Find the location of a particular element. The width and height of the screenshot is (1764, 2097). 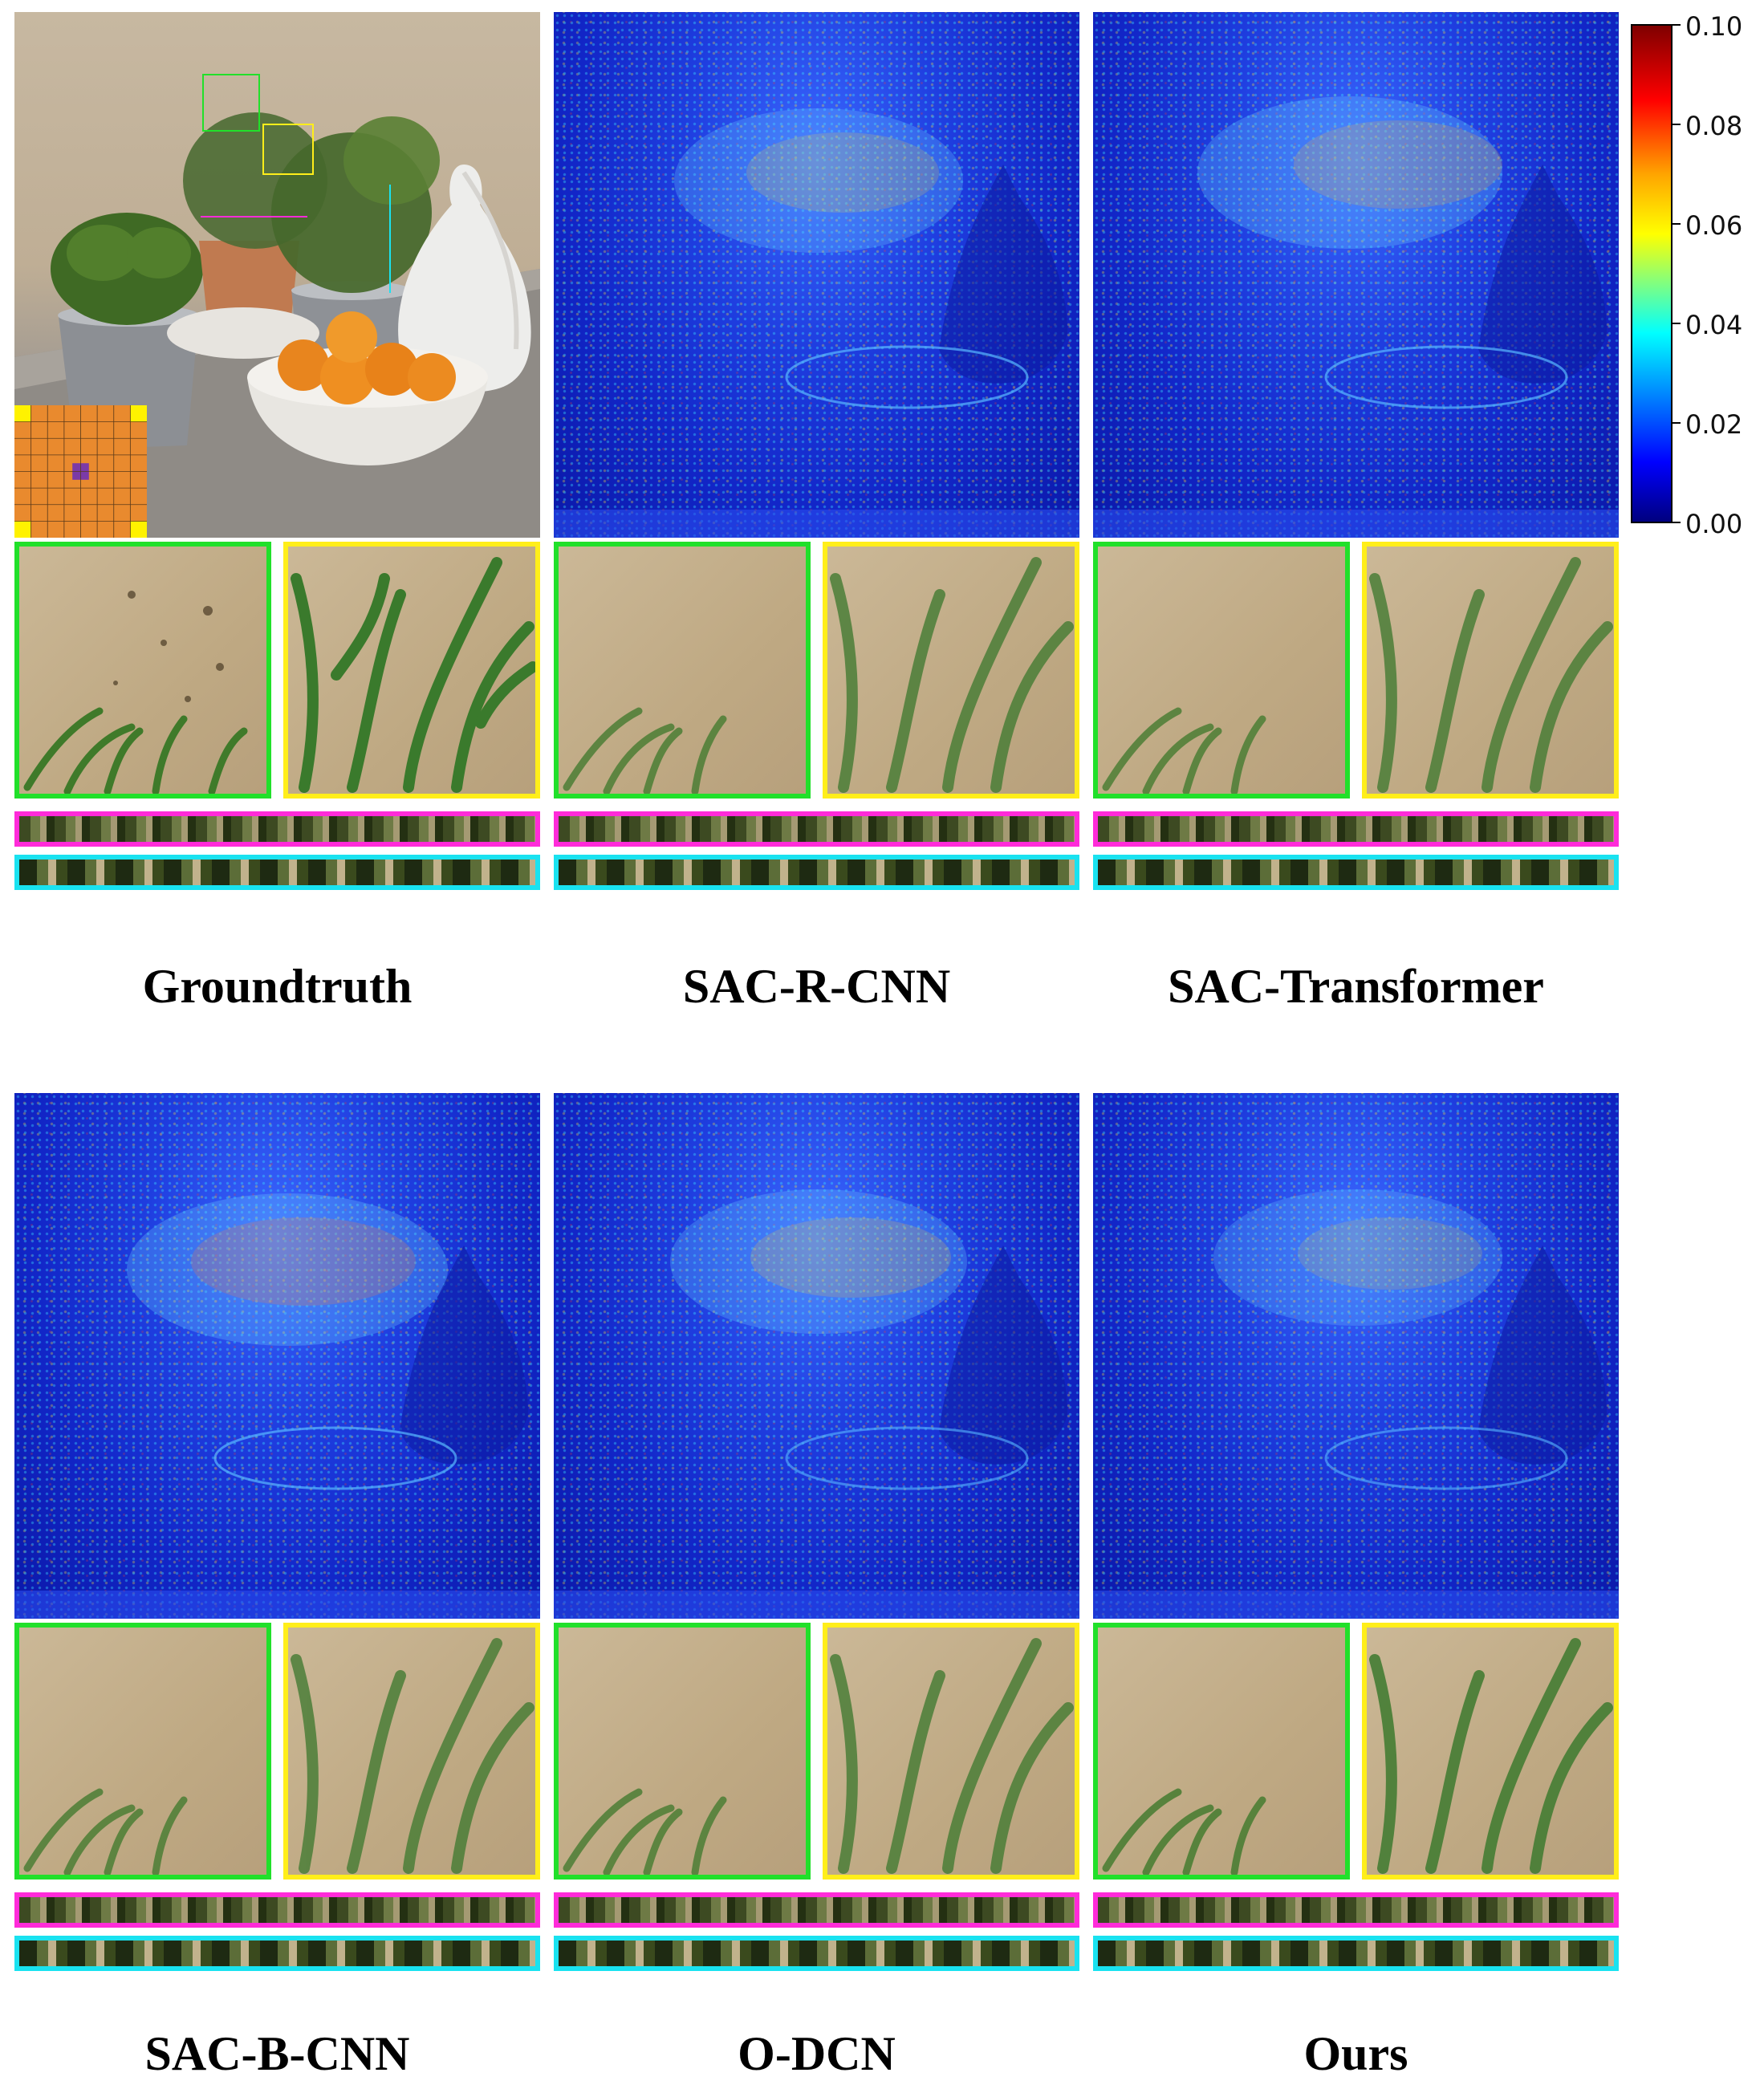

ours-green-crop is located at coordinates (1221, 1751).